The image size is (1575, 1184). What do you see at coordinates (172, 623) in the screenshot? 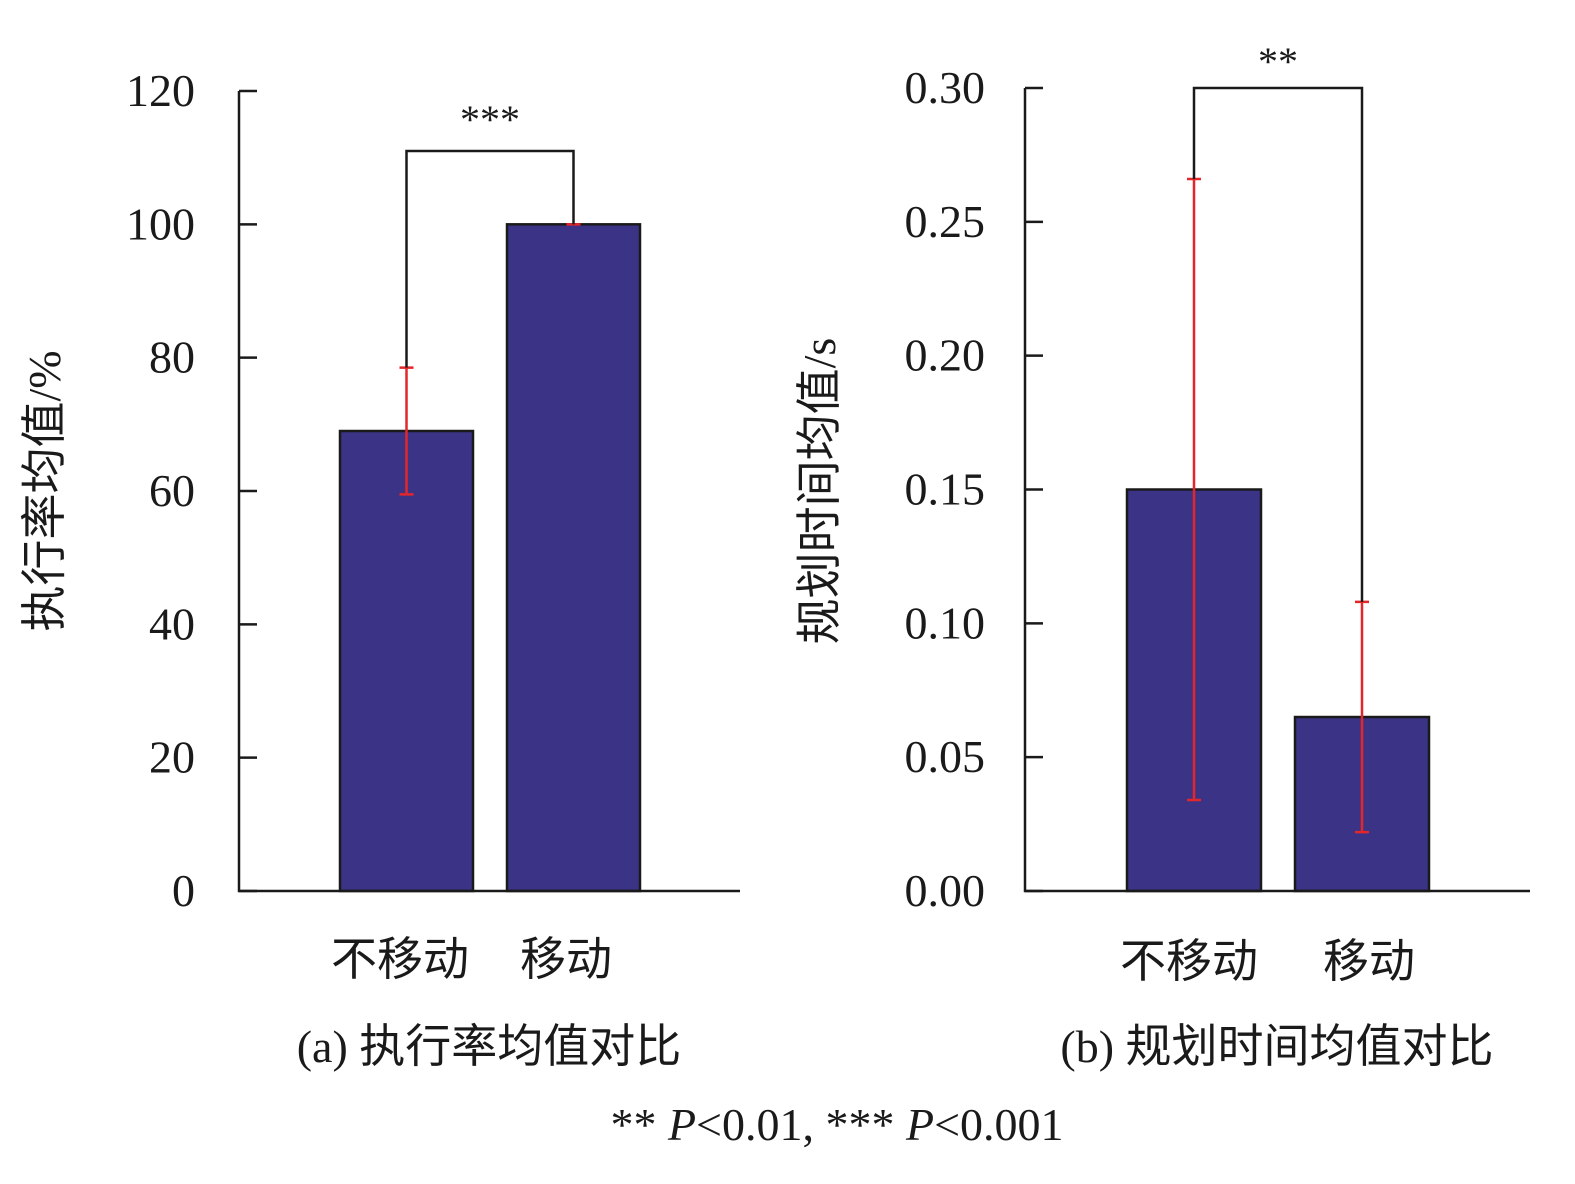
I see `y-tick-label-a-2: 40` at bounding box center [172, 623].